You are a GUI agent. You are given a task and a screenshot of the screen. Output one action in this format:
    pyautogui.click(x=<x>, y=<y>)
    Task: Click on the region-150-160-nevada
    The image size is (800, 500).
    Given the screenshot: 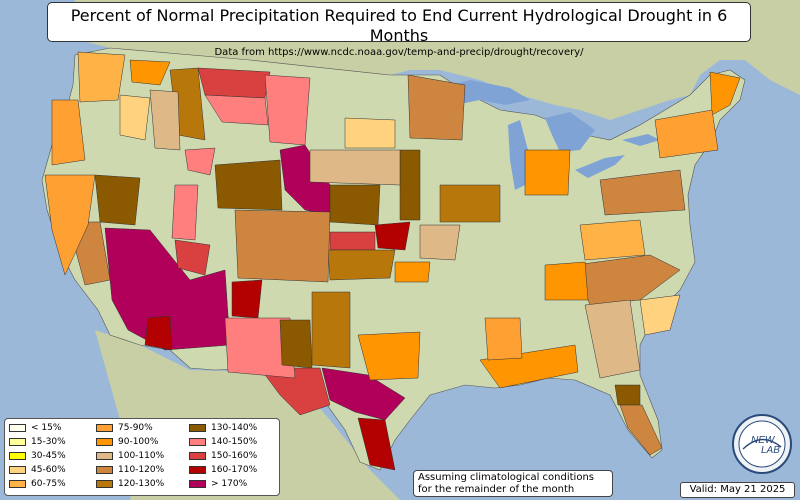 What is the action you would take?
    pyautogui.click(x=192, y=257)
    